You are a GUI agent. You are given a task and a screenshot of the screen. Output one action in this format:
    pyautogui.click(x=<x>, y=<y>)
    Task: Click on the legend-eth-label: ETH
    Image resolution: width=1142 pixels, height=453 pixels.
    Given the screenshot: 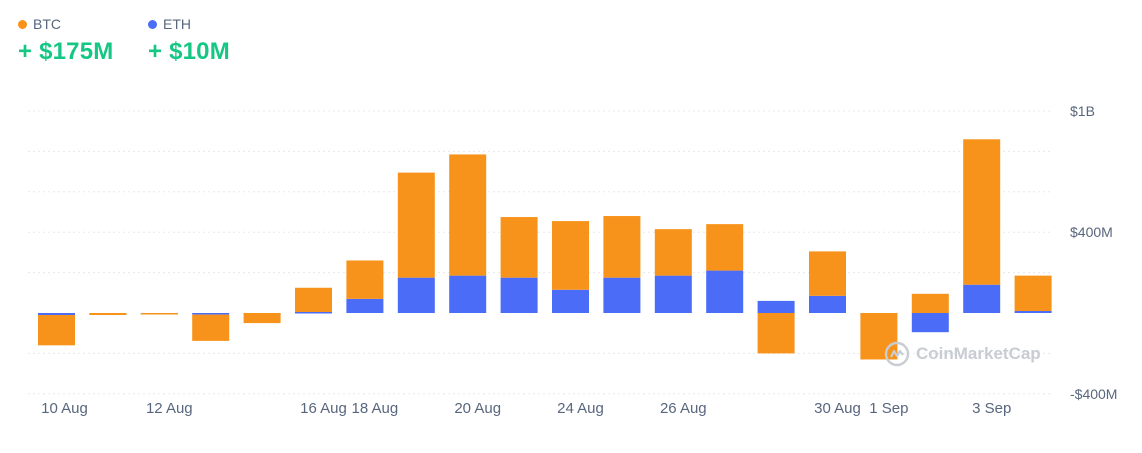 What is the action you would take?
    pyautogui.click(x=177, y=24)
    